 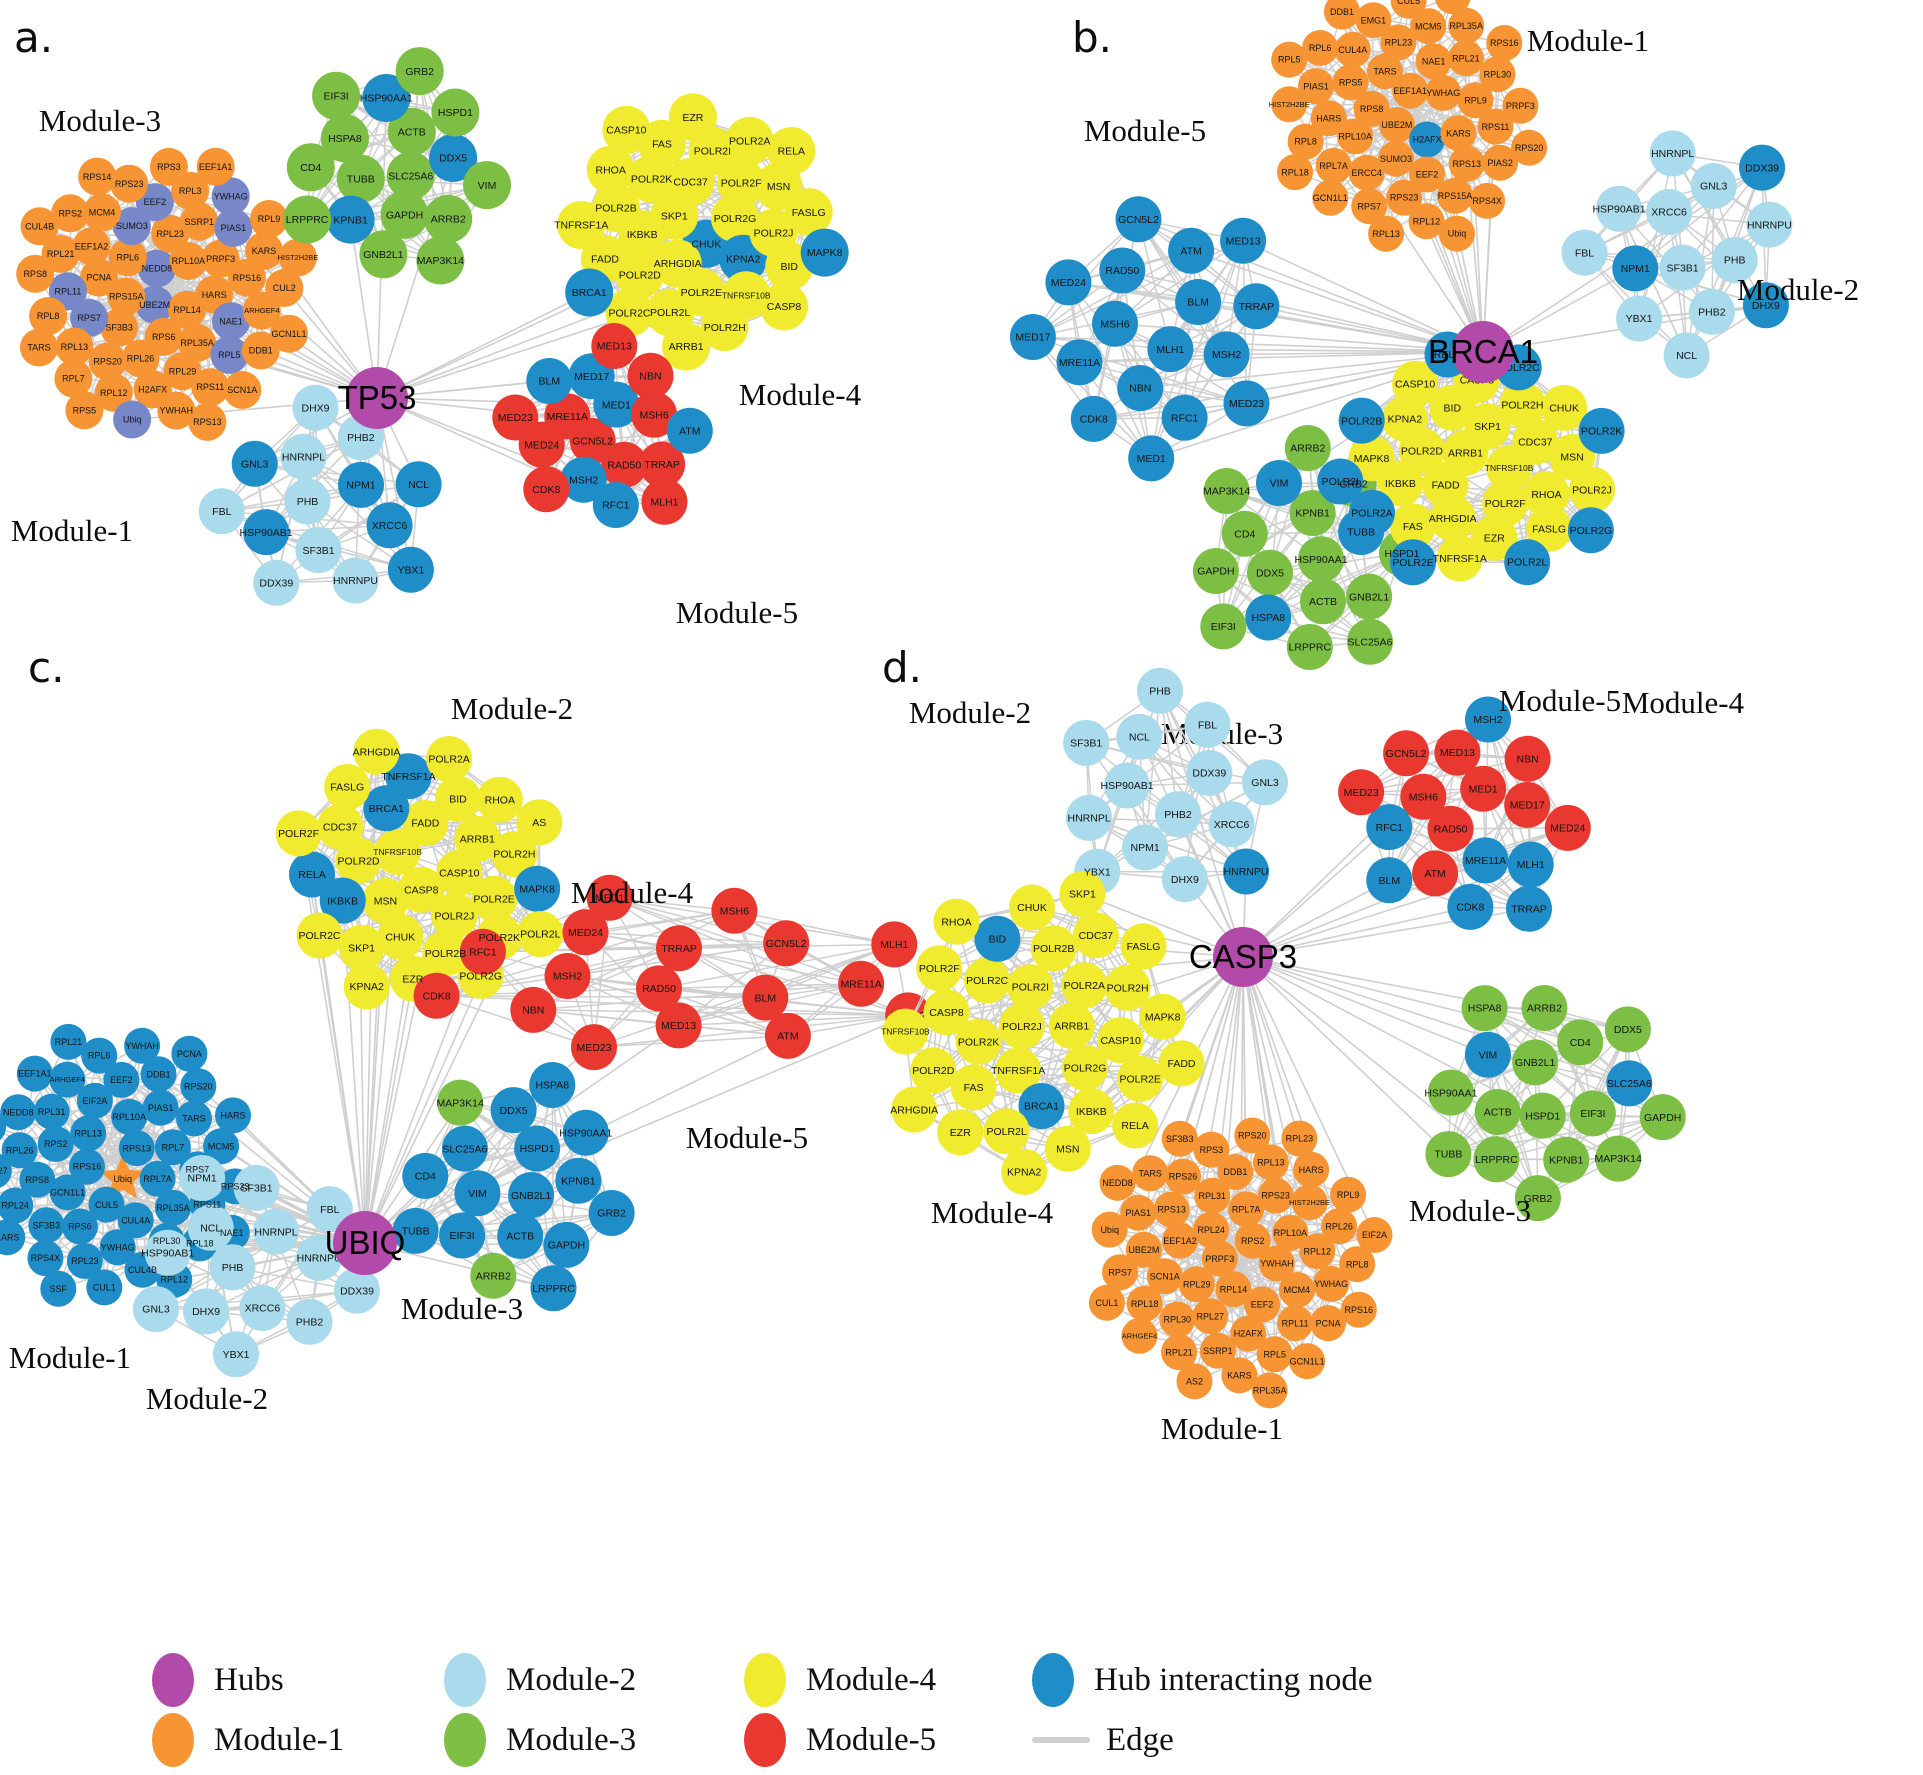 I want to click on node-HIST2H2BE, so click(x=1289, y=104).